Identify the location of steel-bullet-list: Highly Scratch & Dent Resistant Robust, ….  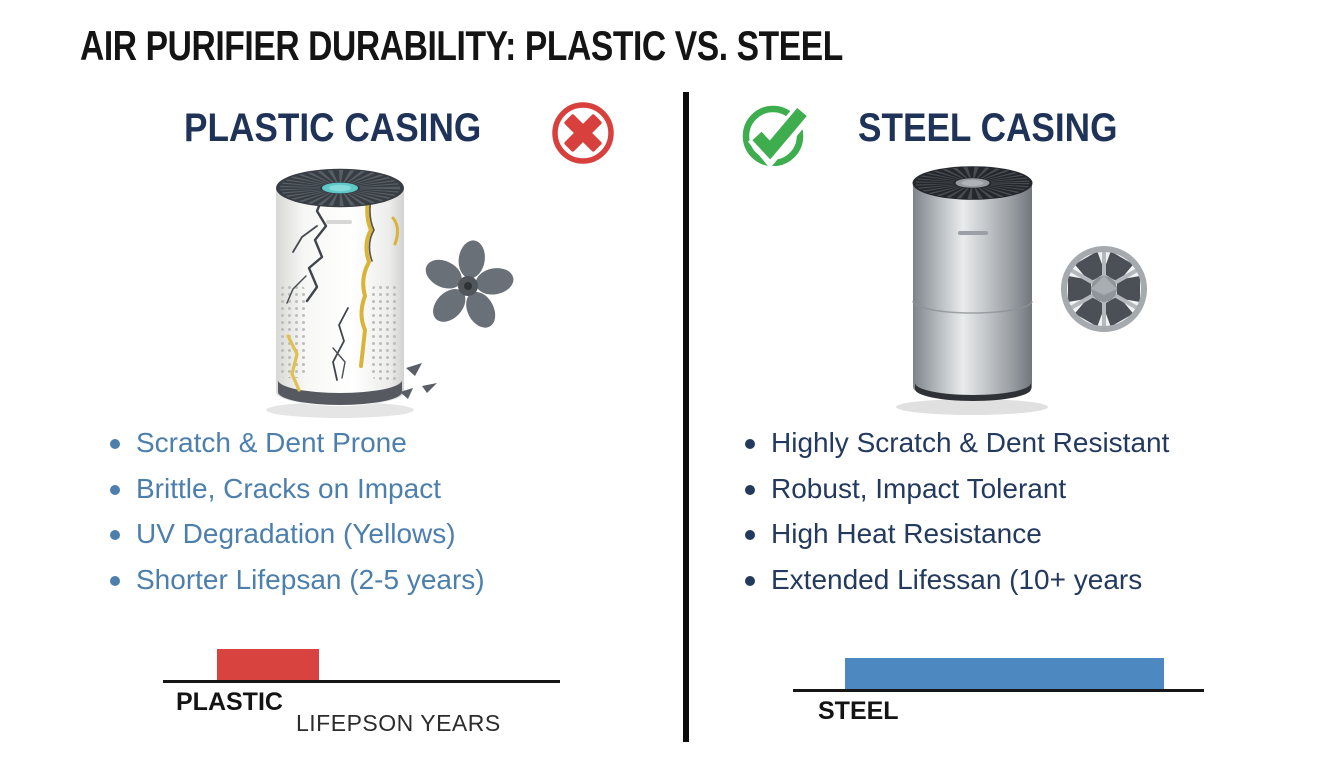
(957, 517).